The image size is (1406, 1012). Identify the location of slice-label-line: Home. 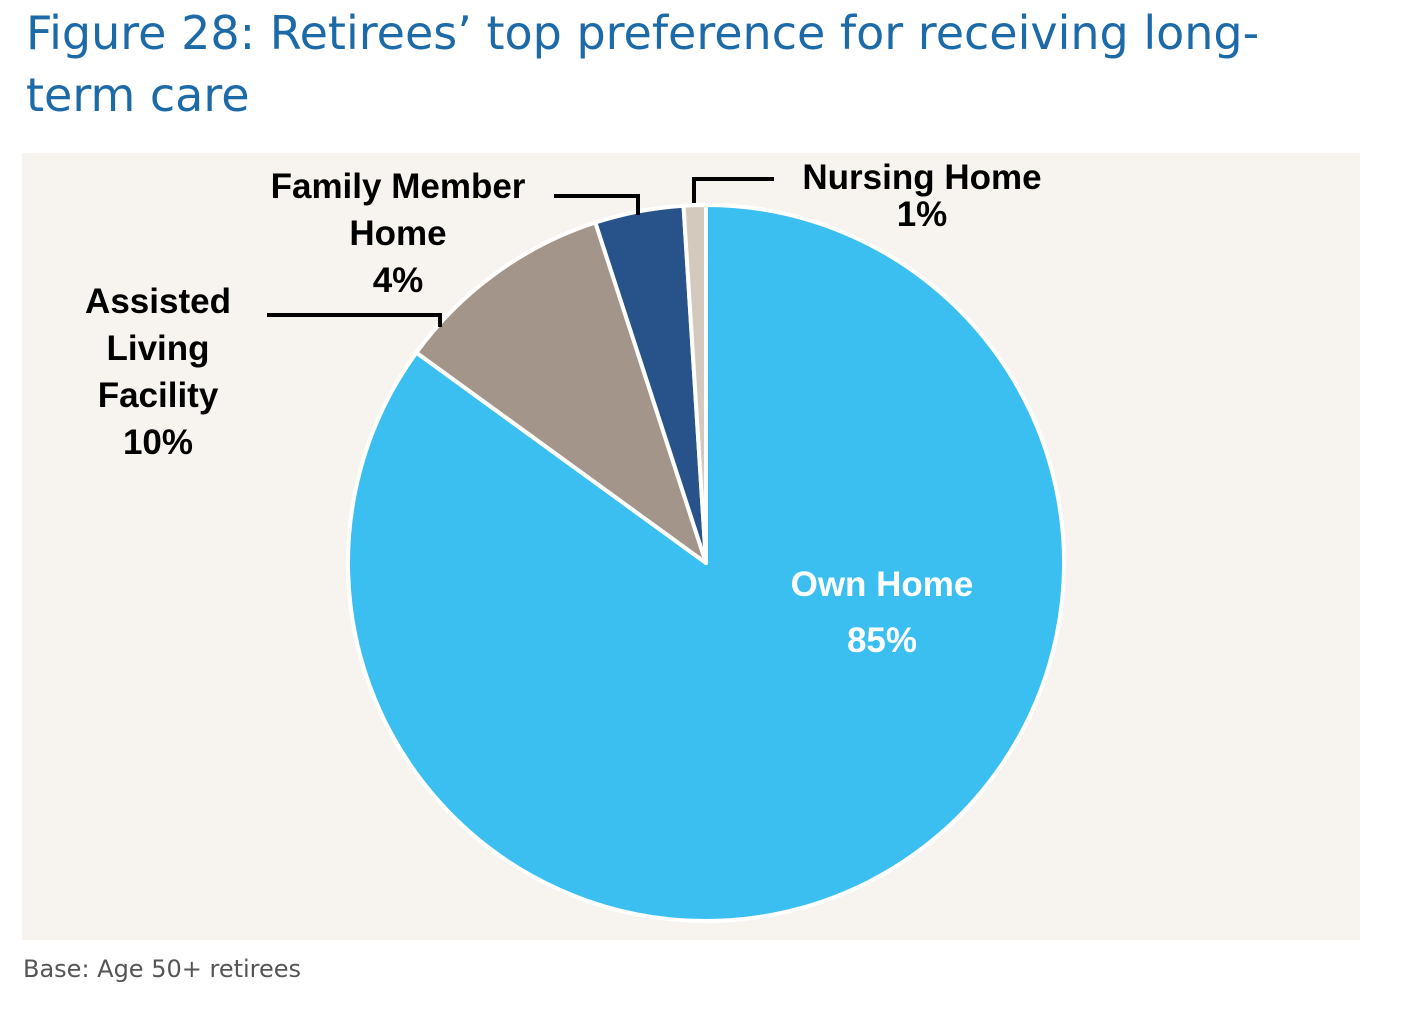
(397, 233).